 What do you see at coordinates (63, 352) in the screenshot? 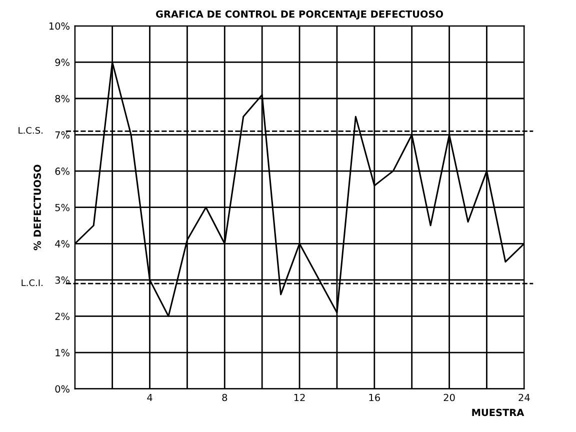
I see `y-tick-label: 1%` at bounding box center [63, 352].